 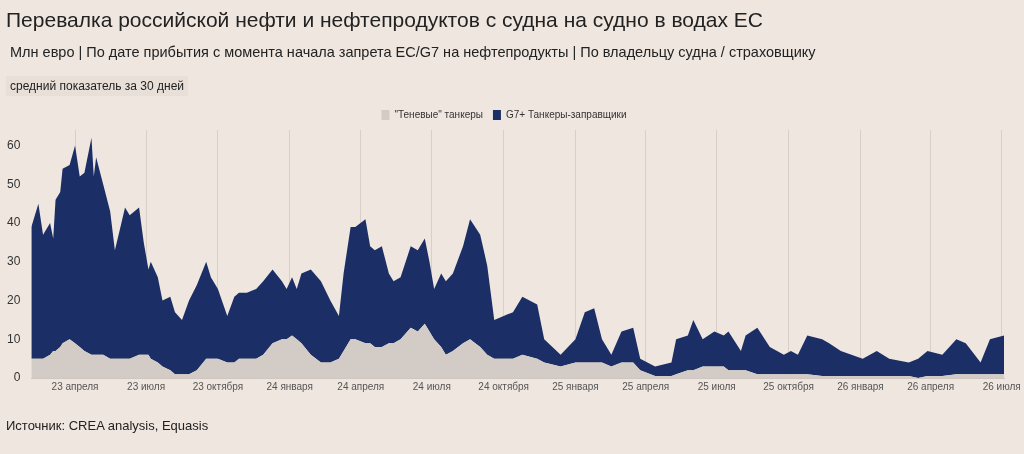 What do you see at coordinates (97, 86) in the screenshot?
I see `text: средний показатель за 30 дней` at bounding box center [97, 86].